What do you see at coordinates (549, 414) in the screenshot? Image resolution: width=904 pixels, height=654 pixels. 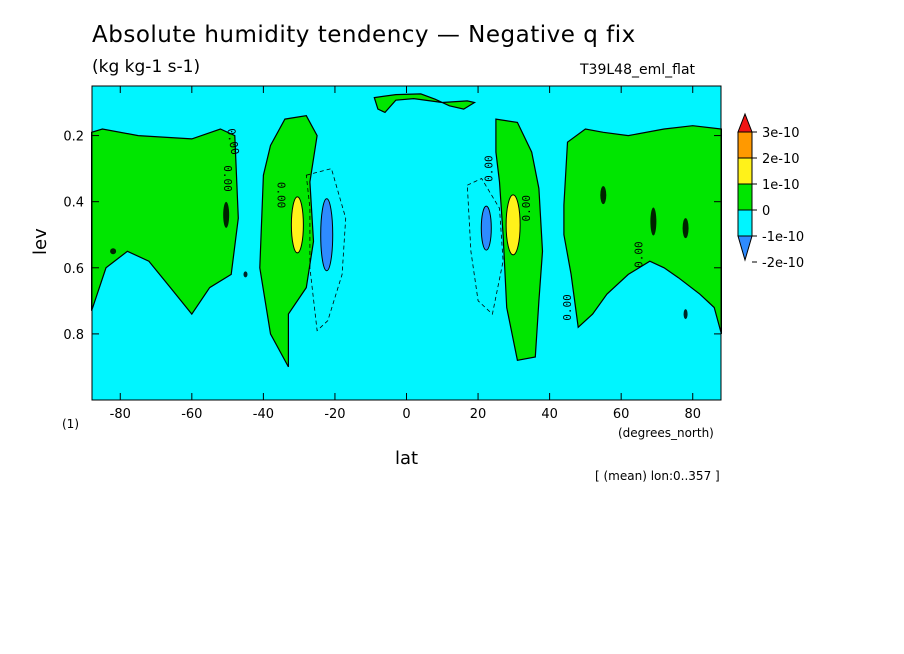 I see `x-tick-label: 40` at bounding box center [549, 414].